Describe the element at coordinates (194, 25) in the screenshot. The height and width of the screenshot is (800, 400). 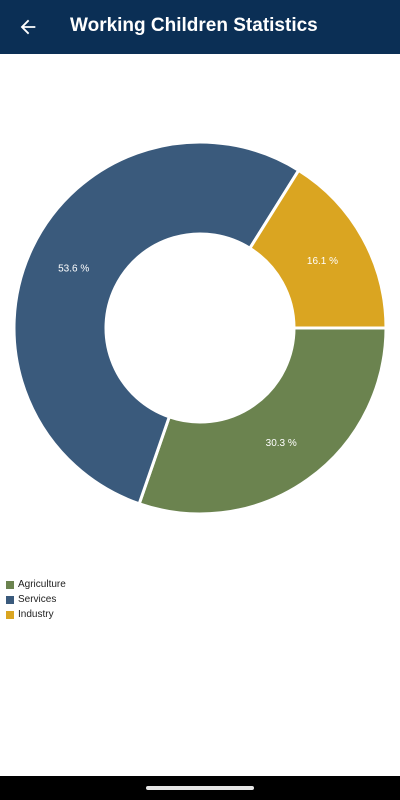
I see `page-title: Working Children Statistics` at that location.